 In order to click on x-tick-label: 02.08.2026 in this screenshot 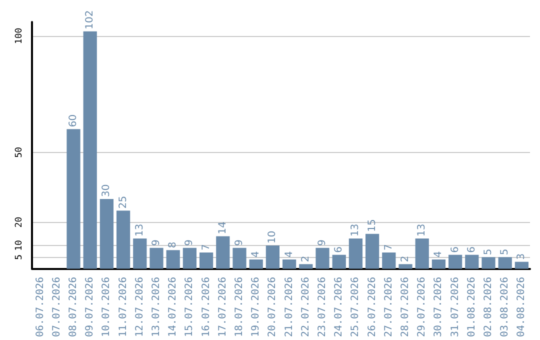, I will do `click(488, 307)`.